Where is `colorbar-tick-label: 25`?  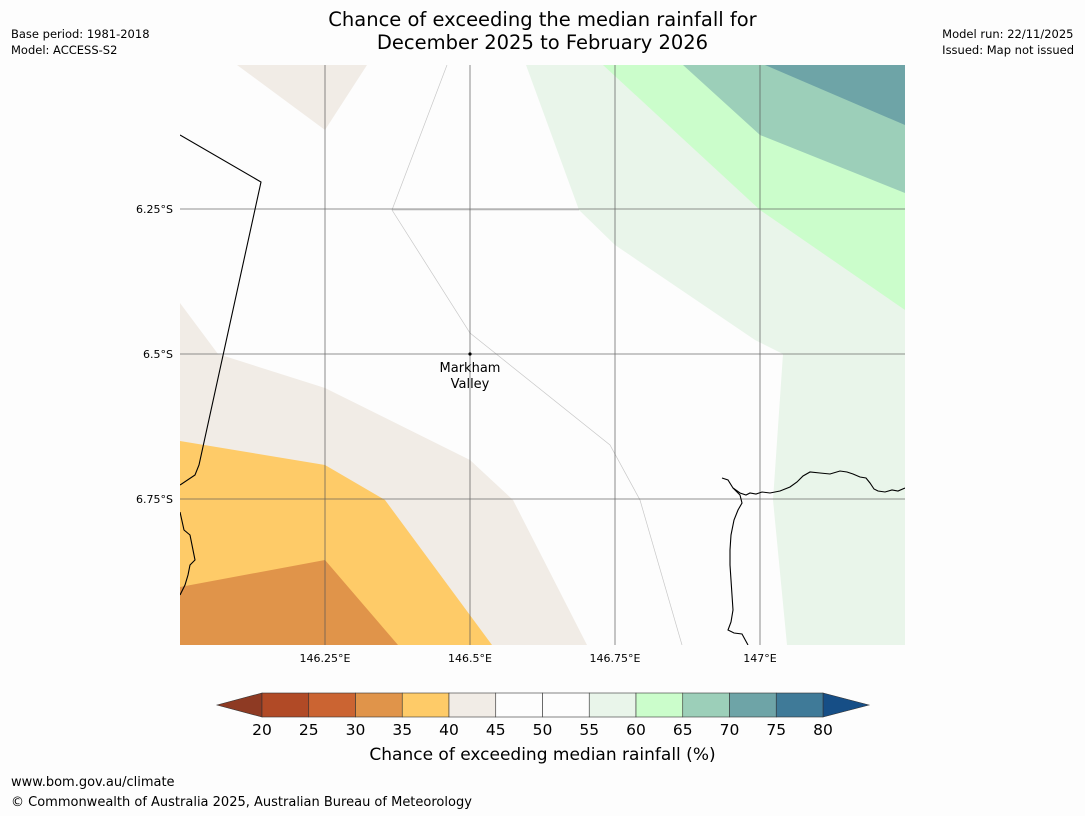
colorbar-tick-label: 25 is located at coordinates (309, 730).